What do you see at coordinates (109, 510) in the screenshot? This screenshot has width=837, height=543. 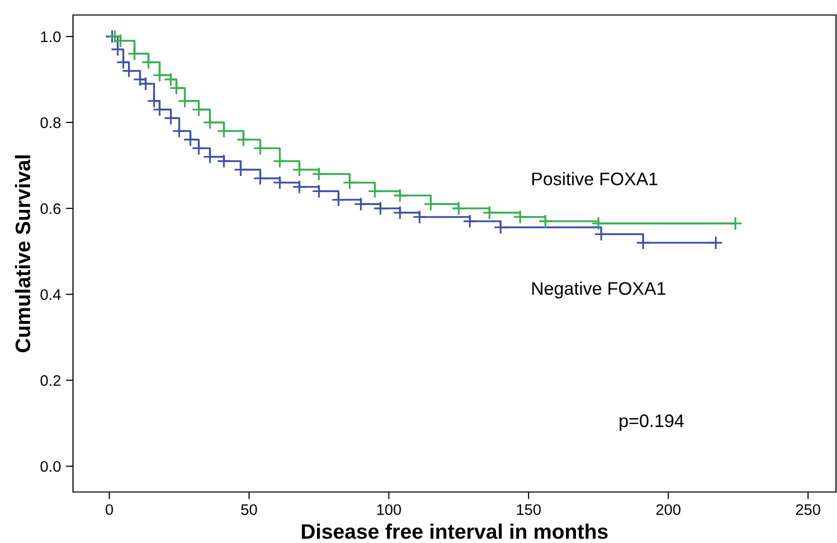 I see `x-tick-label: 0` at bounding box center [109, 510].